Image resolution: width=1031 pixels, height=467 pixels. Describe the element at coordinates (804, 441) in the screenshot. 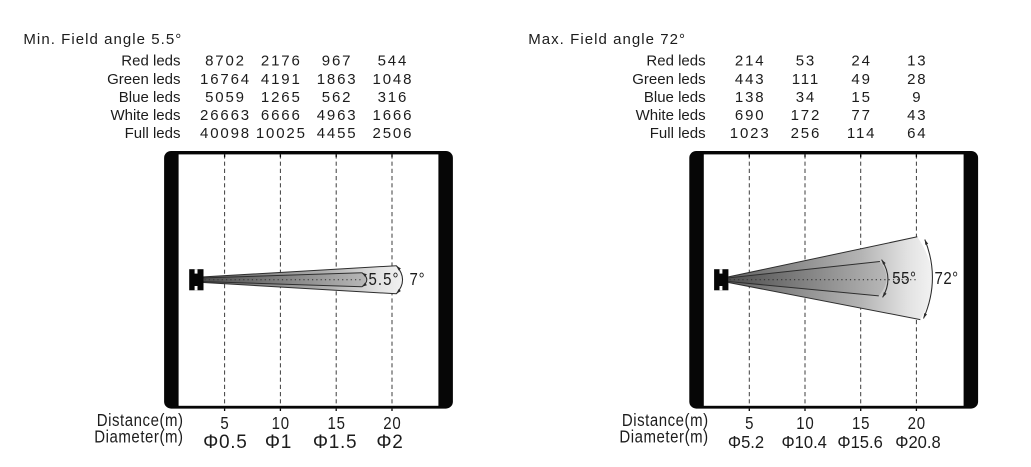

I see `svg-text: Φ10.4` at that location.